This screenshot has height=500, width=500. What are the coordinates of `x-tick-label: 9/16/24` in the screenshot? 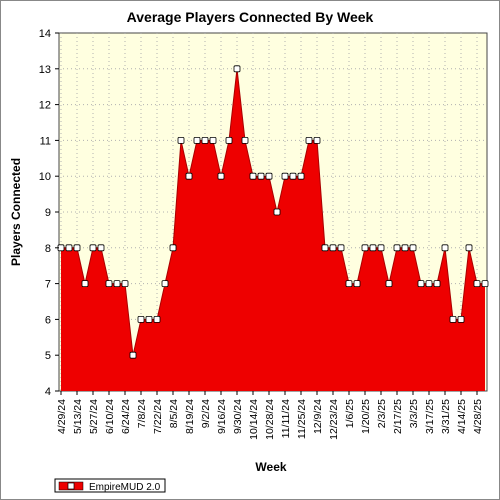 It's located at (222, 416).